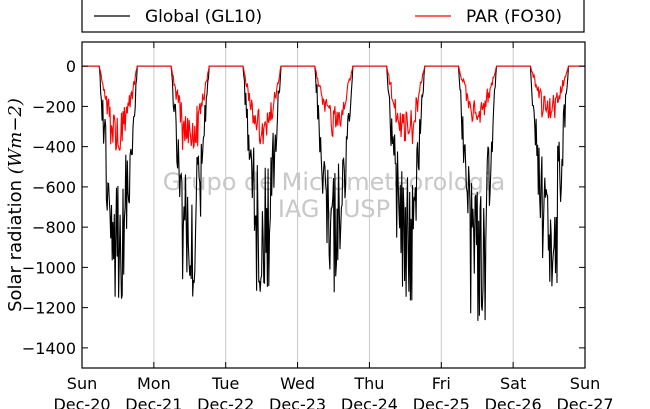  I want to click on y-tick-label-5: −1000, so click(49, 267).